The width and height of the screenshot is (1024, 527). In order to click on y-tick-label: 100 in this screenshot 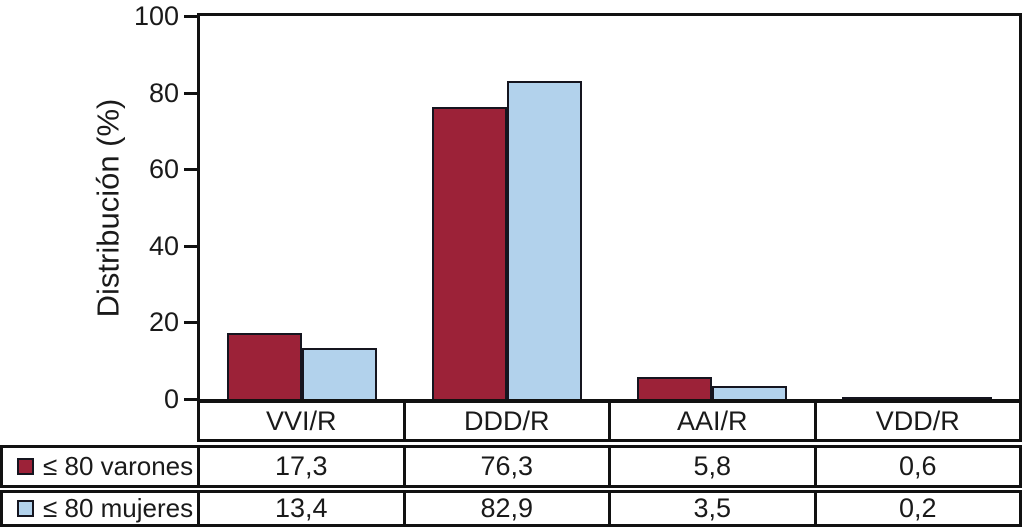, I will do `click(156, 16)`.